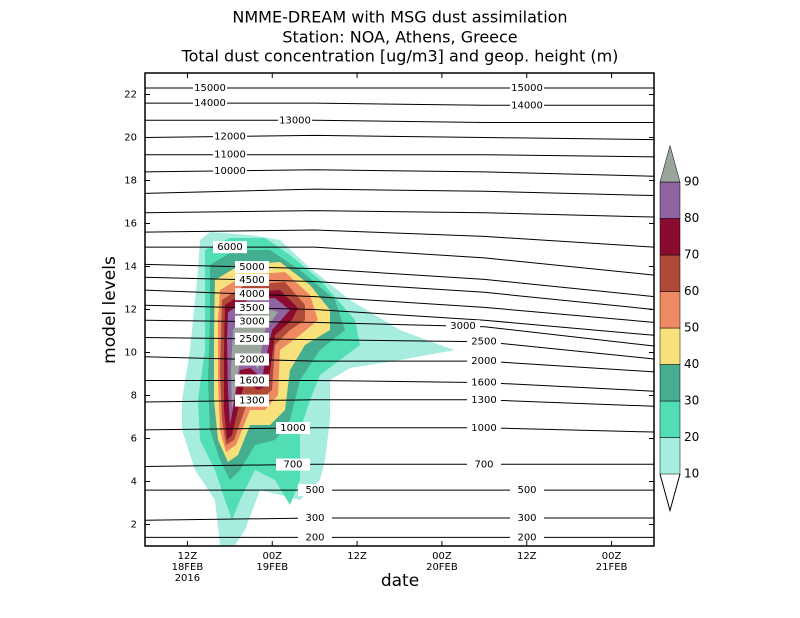  What do you see at coordinates (691, 218) in the screenshot?
I see `colorbar-label: 80` at bounding box center [691, 218].